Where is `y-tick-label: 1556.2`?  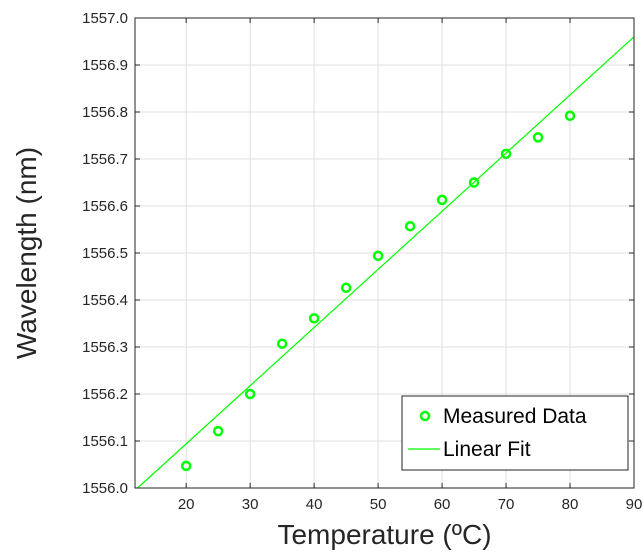
y-tick-label: 1556.2 is located at coordinates (105, 394).